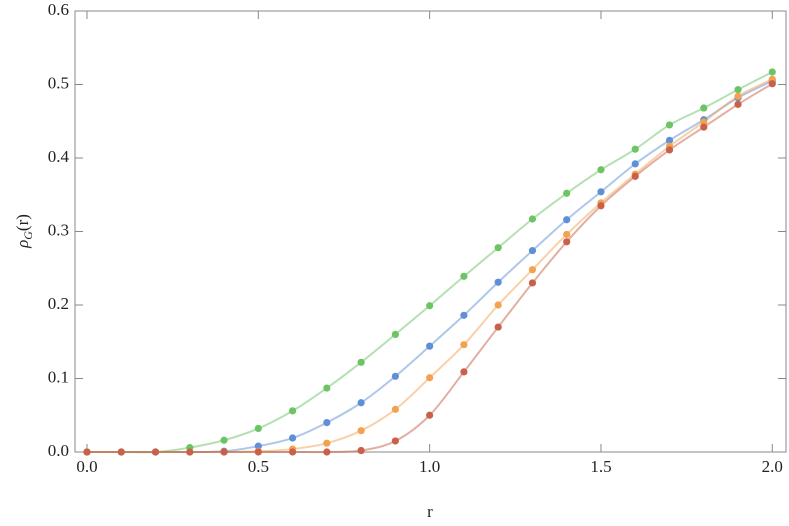 This screenshot has height=526, width=789. What do you see at coordinates (258, 466) in the screenshot?
I see `x-tick-label: 0.5` at bounding box center [258, 466].